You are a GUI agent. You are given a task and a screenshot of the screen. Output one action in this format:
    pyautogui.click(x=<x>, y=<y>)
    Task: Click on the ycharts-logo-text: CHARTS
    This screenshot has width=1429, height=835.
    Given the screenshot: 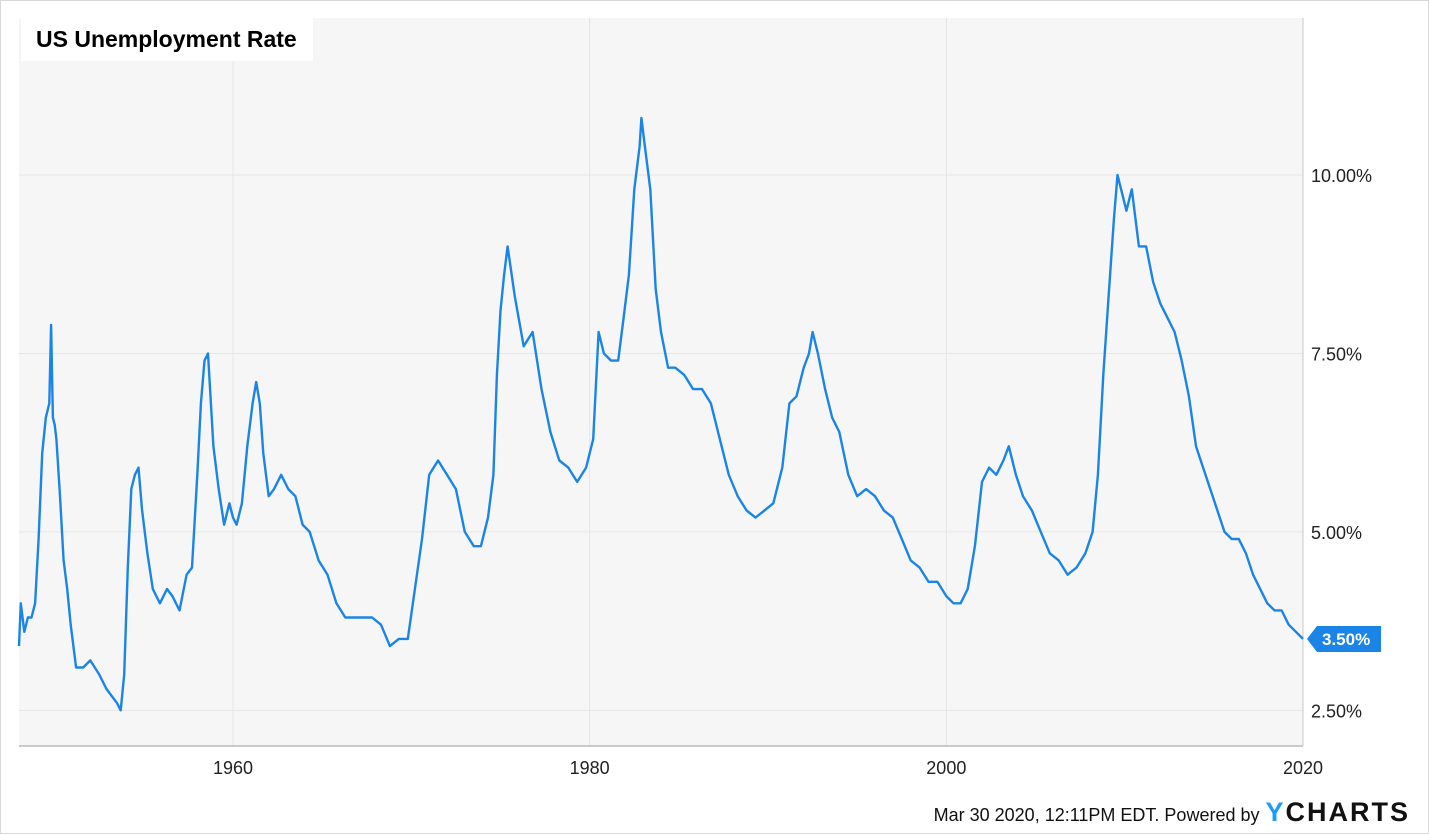 What is the action you would take?
    pyautogui.click(x=1347, y=812)
    